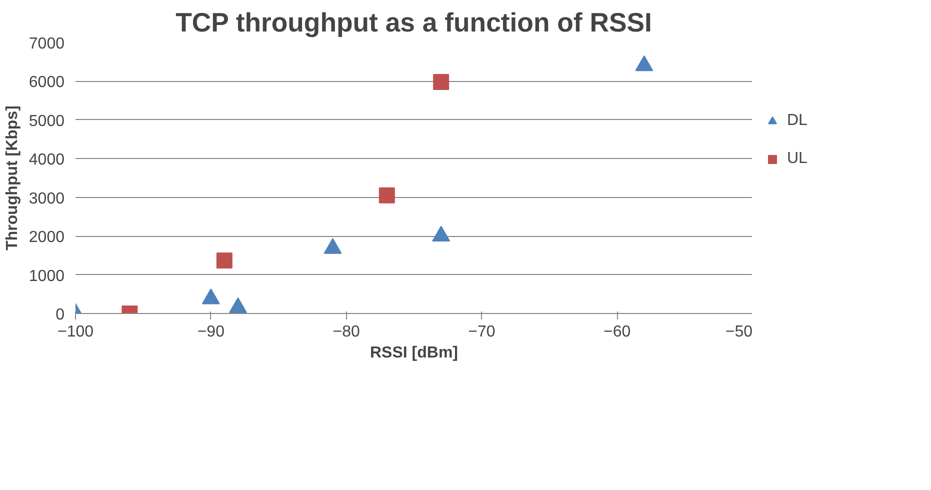 This screenshot has width=931, height=490. Describe the element at coordinates (46, 237) in the screenshot. I see `y-tick-label: 2000` at that location.